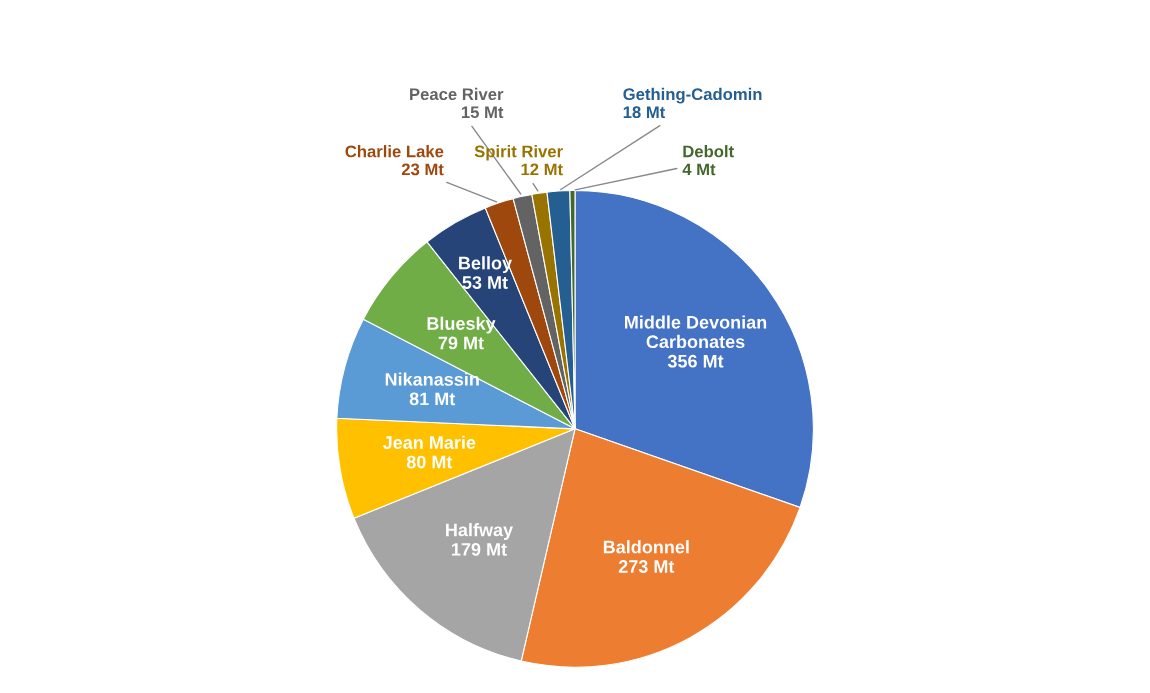 Image resolution: width=1150 pixels, height=693 pixels. What do you see at coordinates (479, 549) in the screenshot?
I see `data-label: 179 Mt` at bounding box center [479, 549].